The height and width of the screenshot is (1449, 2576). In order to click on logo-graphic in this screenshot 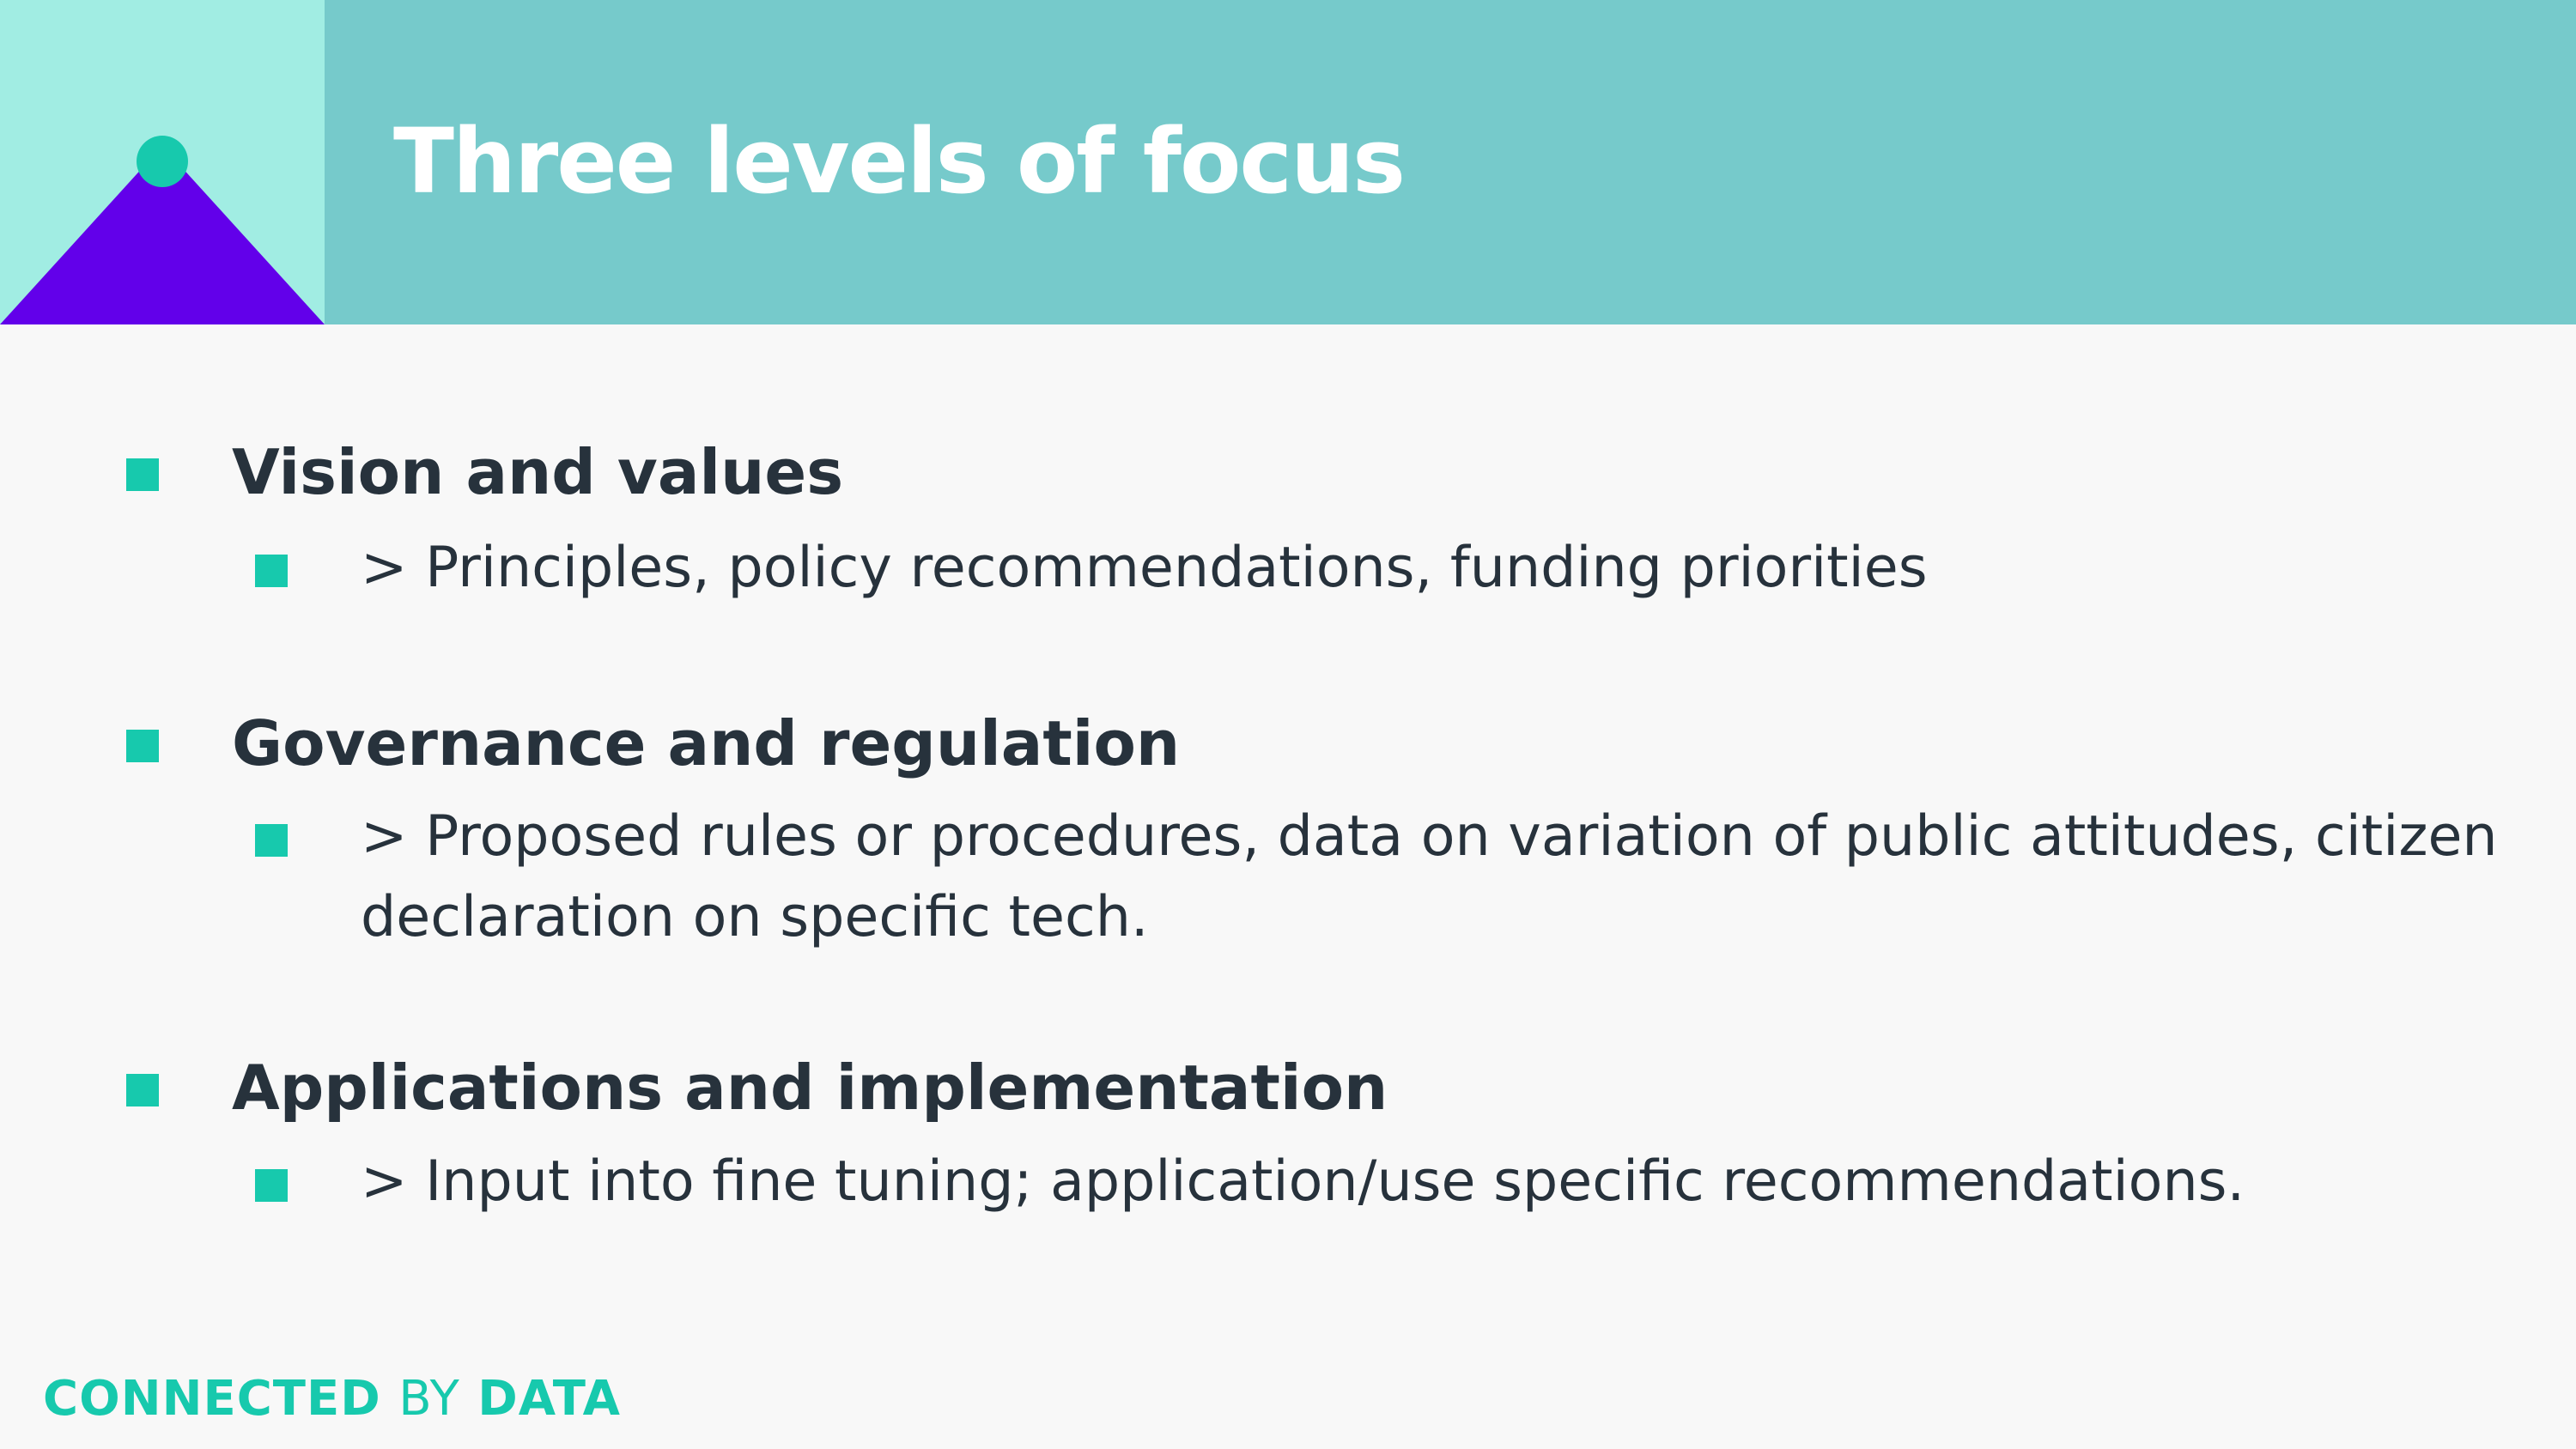, I will do `click(162, 162)`.